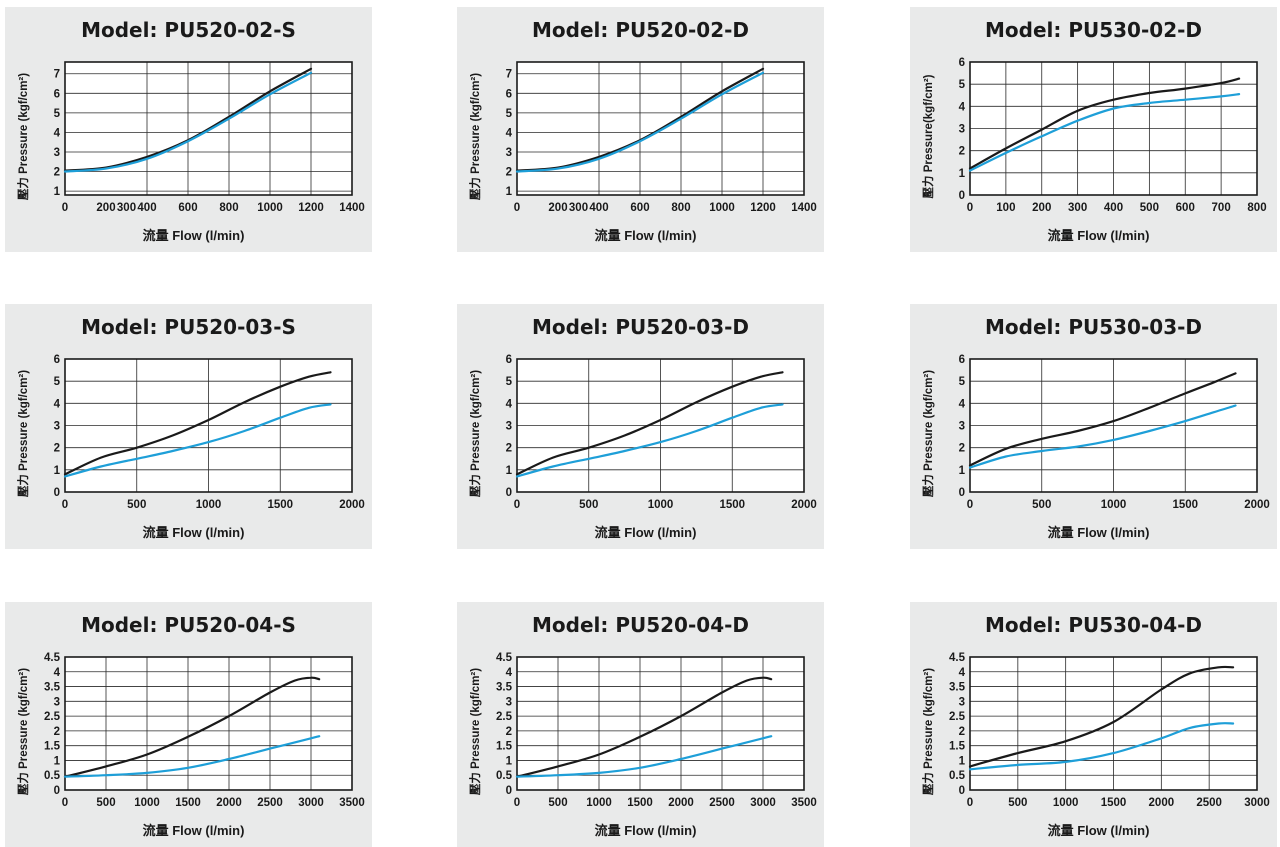 Image resolution: width=1280 pixels, height=847 pixels. I want to click on x-tick-label: 1200, so click(311, 208).